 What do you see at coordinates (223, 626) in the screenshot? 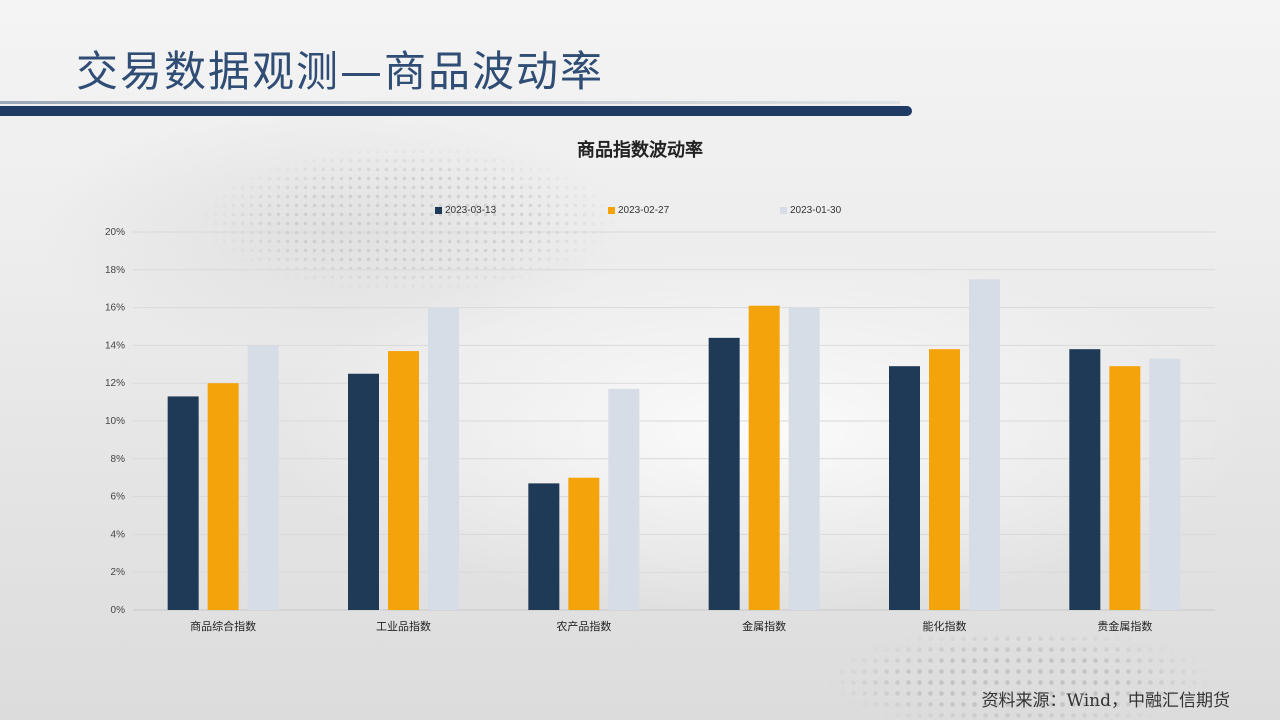
I see `x-tick-label: 商品综合指数` at bounding box center [223, 626].